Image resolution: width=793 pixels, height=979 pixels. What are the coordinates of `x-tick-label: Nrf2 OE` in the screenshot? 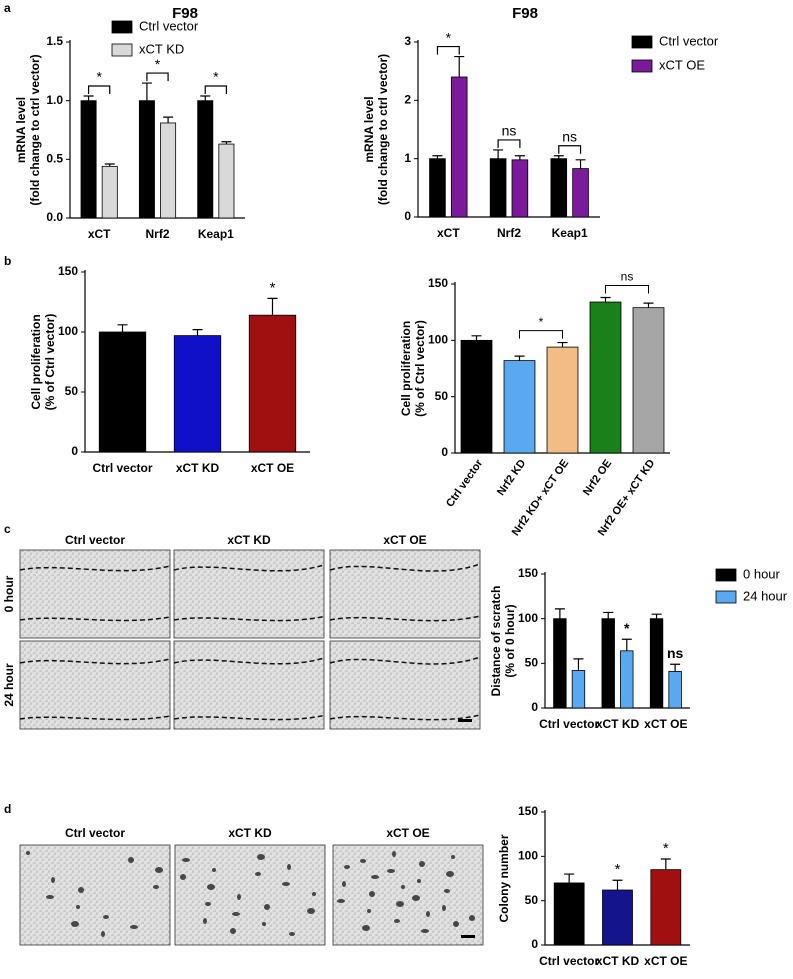 It's located at (597, 478).